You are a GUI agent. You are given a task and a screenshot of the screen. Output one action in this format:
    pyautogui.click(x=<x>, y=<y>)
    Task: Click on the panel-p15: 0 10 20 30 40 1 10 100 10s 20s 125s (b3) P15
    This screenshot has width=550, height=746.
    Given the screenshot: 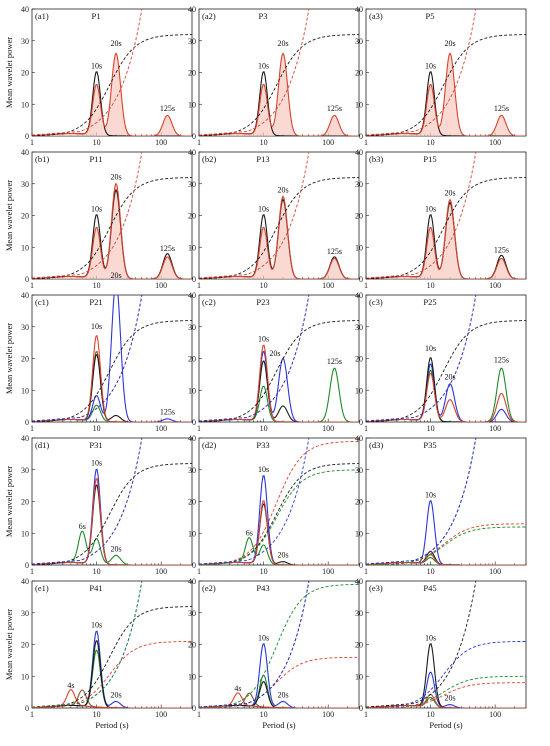 What is the action you would take?
    pyautogui.click(x=441, y=219)
    